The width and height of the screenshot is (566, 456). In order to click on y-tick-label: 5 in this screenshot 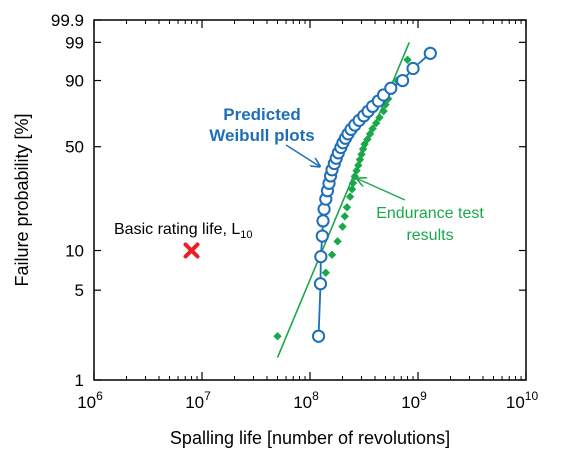, I will do `click(79, 290)`.